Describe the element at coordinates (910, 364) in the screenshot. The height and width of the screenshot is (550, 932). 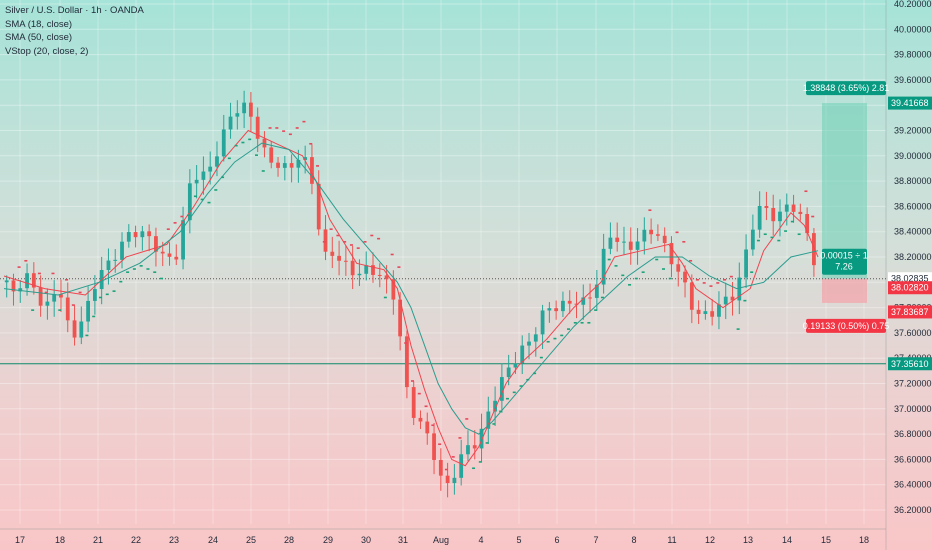
I see `hline-tag-bg` at that location.